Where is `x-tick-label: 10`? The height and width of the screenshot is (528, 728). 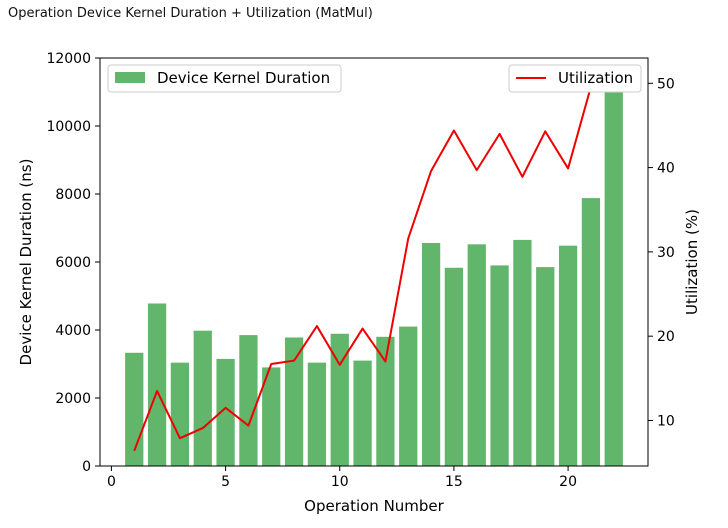
x-tick-label: 10 is located at coordinates (340, 482).